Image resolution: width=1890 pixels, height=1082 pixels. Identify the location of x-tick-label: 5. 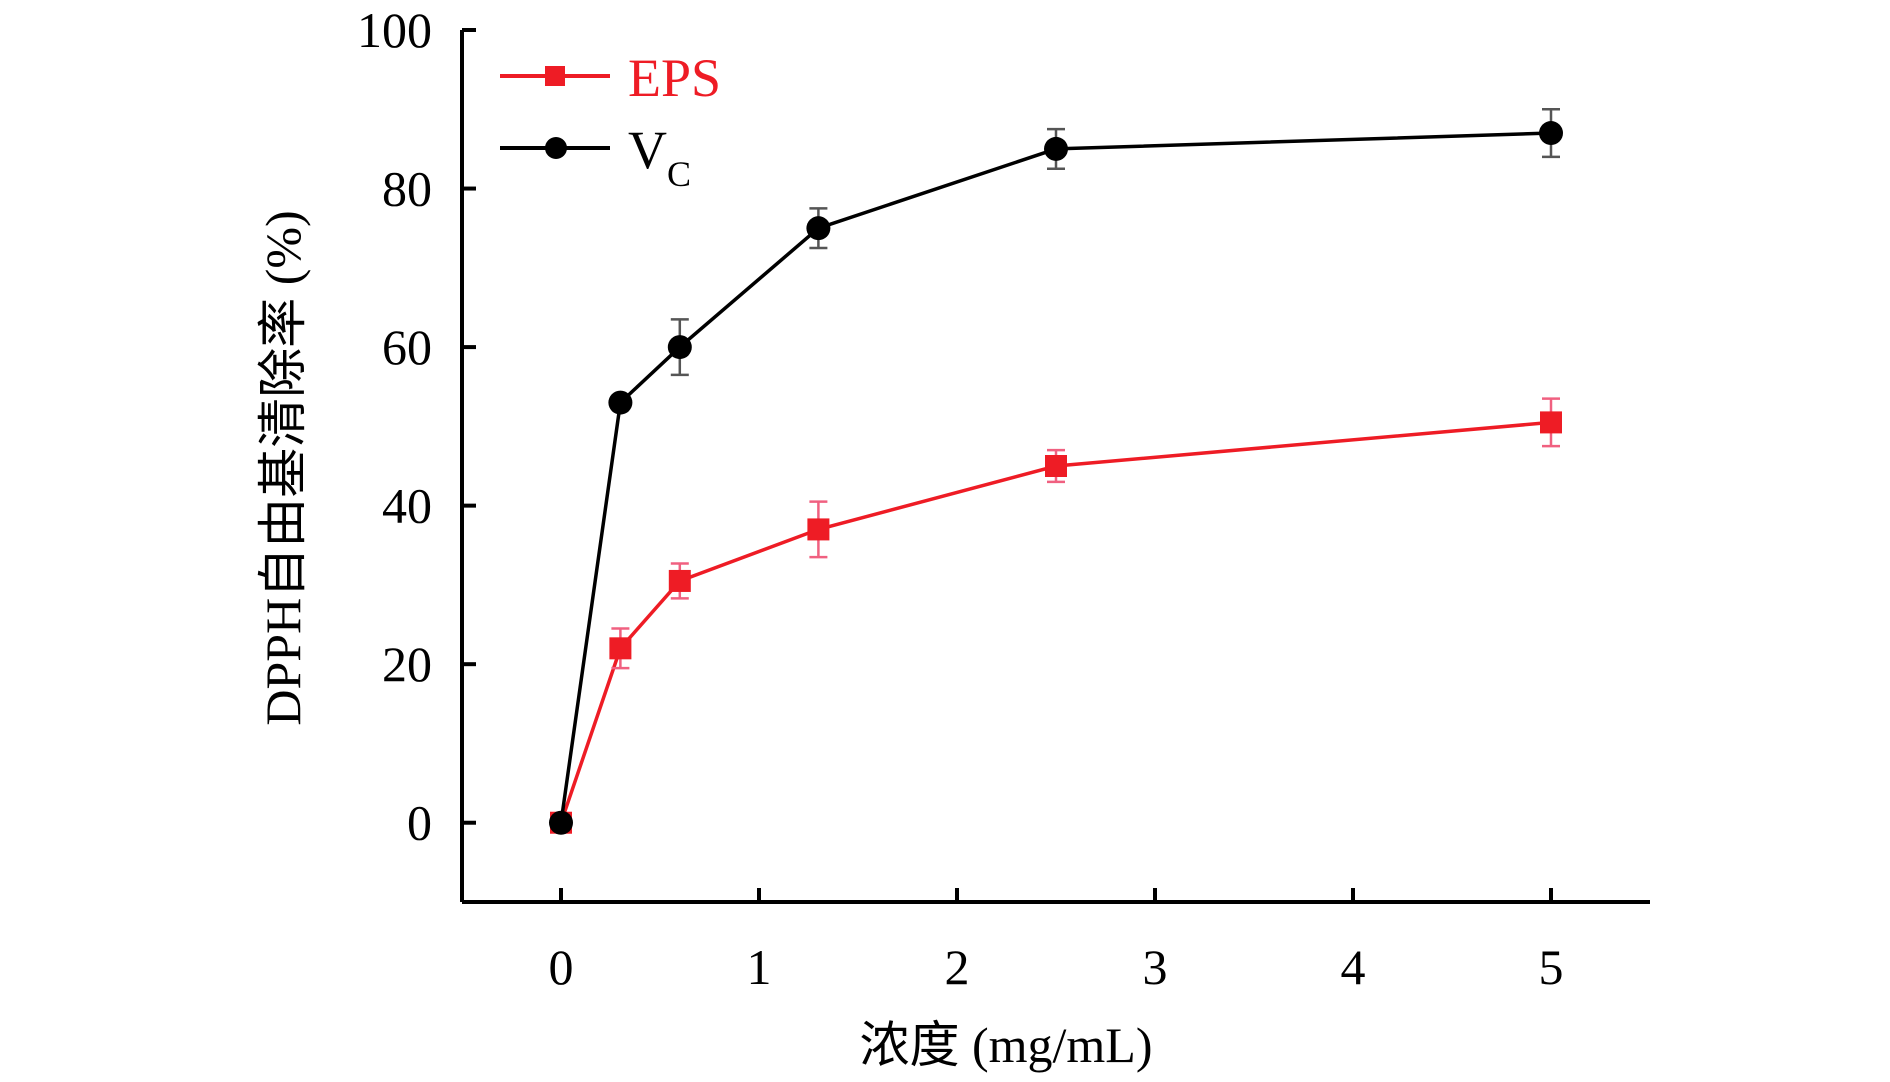
(1551, 967).